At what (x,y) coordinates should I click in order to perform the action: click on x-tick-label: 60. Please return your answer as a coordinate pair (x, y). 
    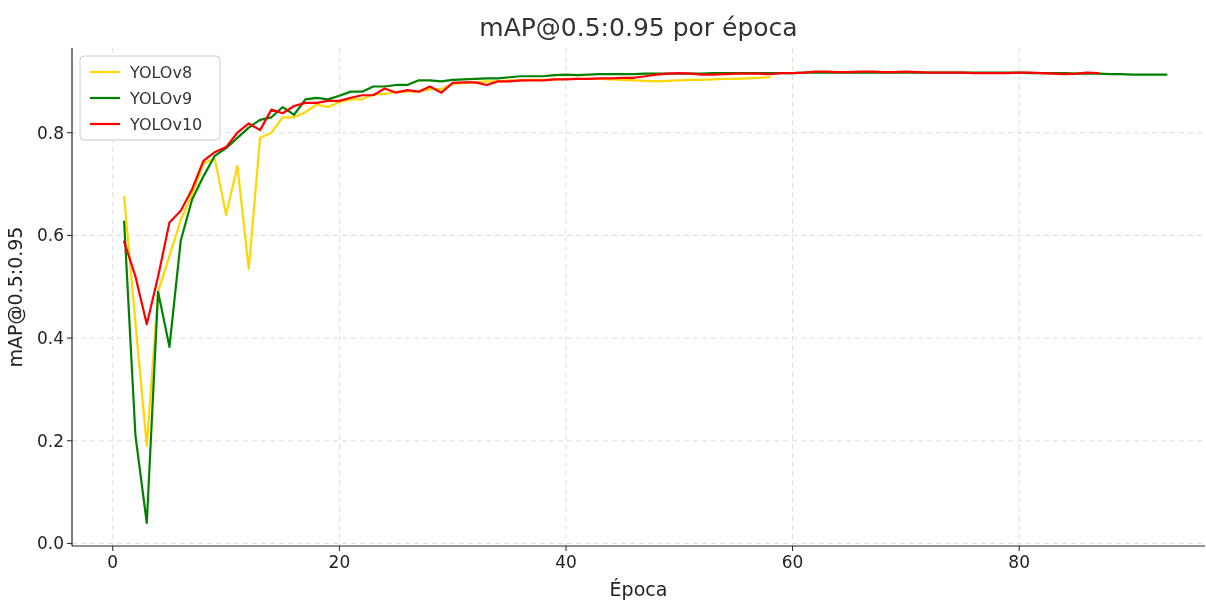
    Looking at the image, I should click on (792, 562).